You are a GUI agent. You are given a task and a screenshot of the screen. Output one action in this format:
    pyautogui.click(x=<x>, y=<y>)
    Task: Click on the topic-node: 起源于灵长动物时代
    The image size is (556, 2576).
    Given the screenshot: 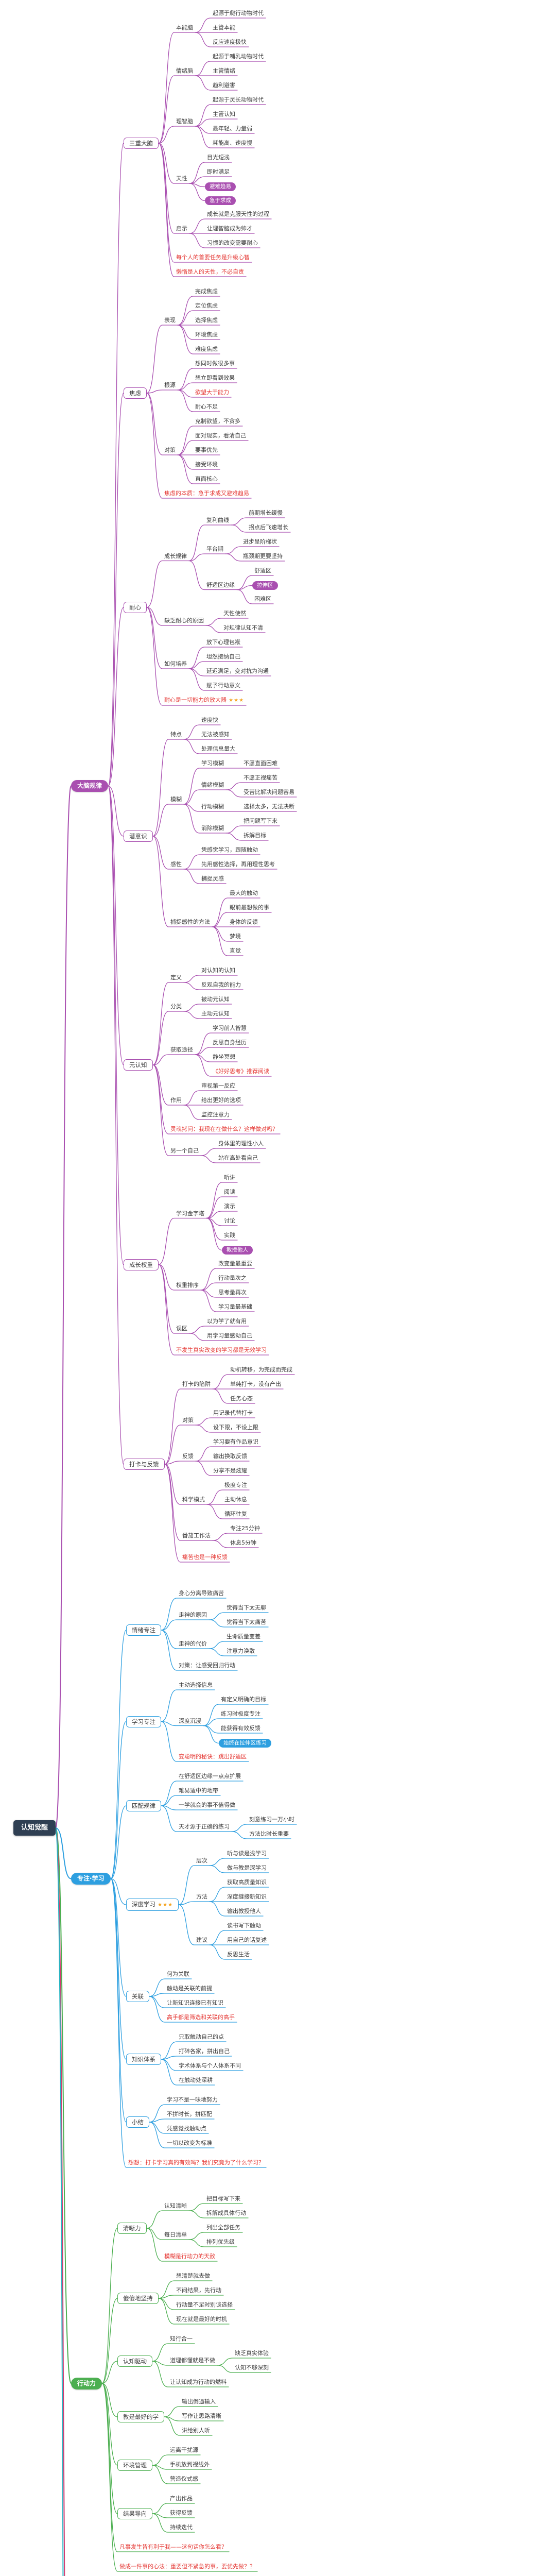 What is the action you would take?
    pyautogui.click(x=238, y=100)
    